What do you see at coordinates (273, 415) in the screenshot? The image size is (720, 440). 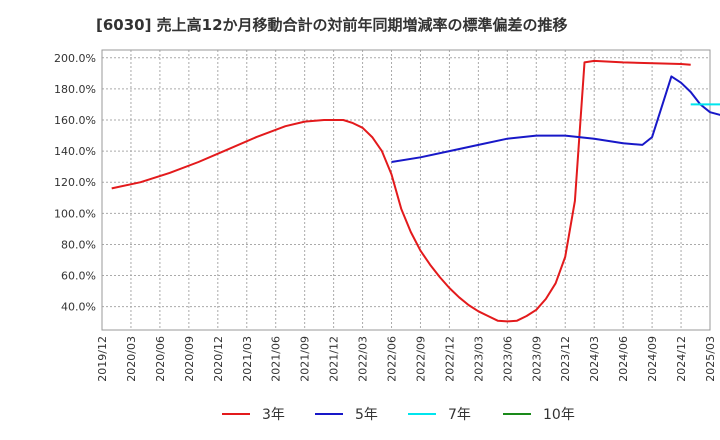 I see `legend-label: 3年` at bounding box center [273, 415].